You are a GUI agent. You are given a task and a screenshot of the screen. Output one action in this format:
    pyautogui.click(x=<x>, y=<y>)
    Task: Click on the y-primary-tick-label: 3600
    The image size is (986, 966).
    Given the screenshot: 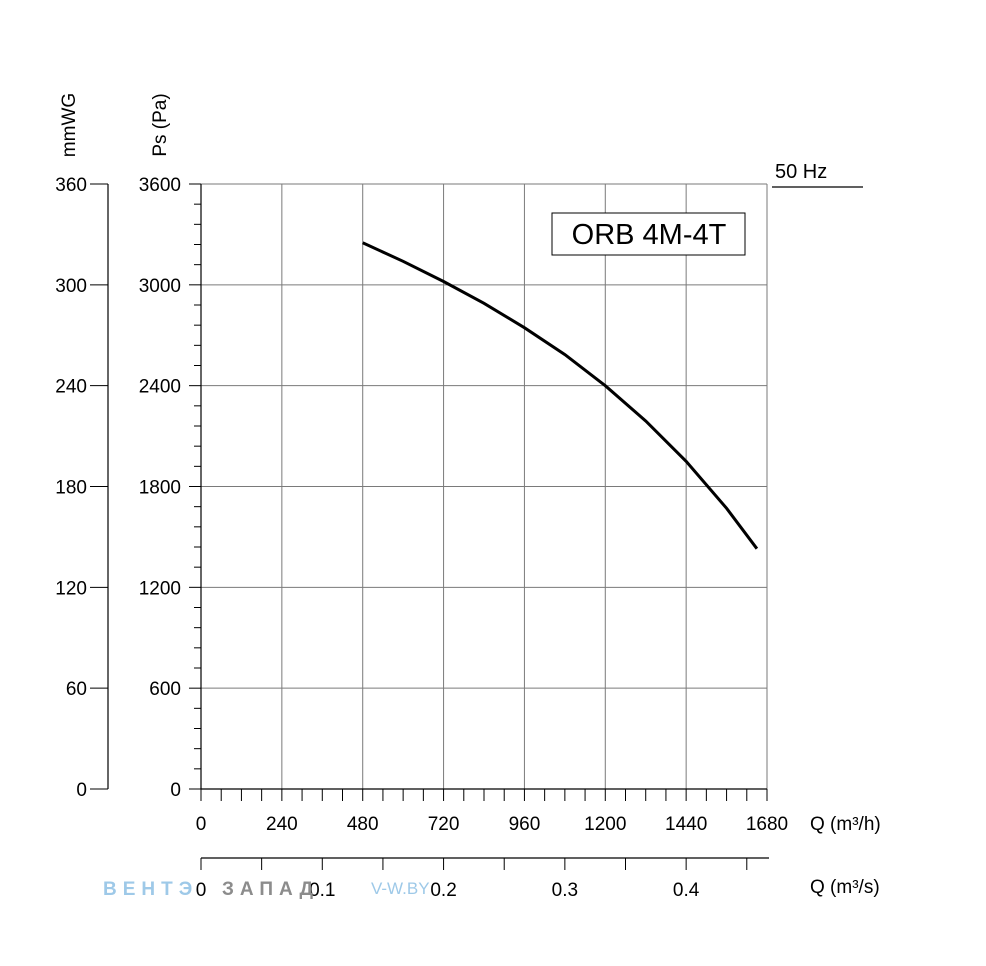 What is the action you would take?
    pyautogui.click(x=160, y=185)
    